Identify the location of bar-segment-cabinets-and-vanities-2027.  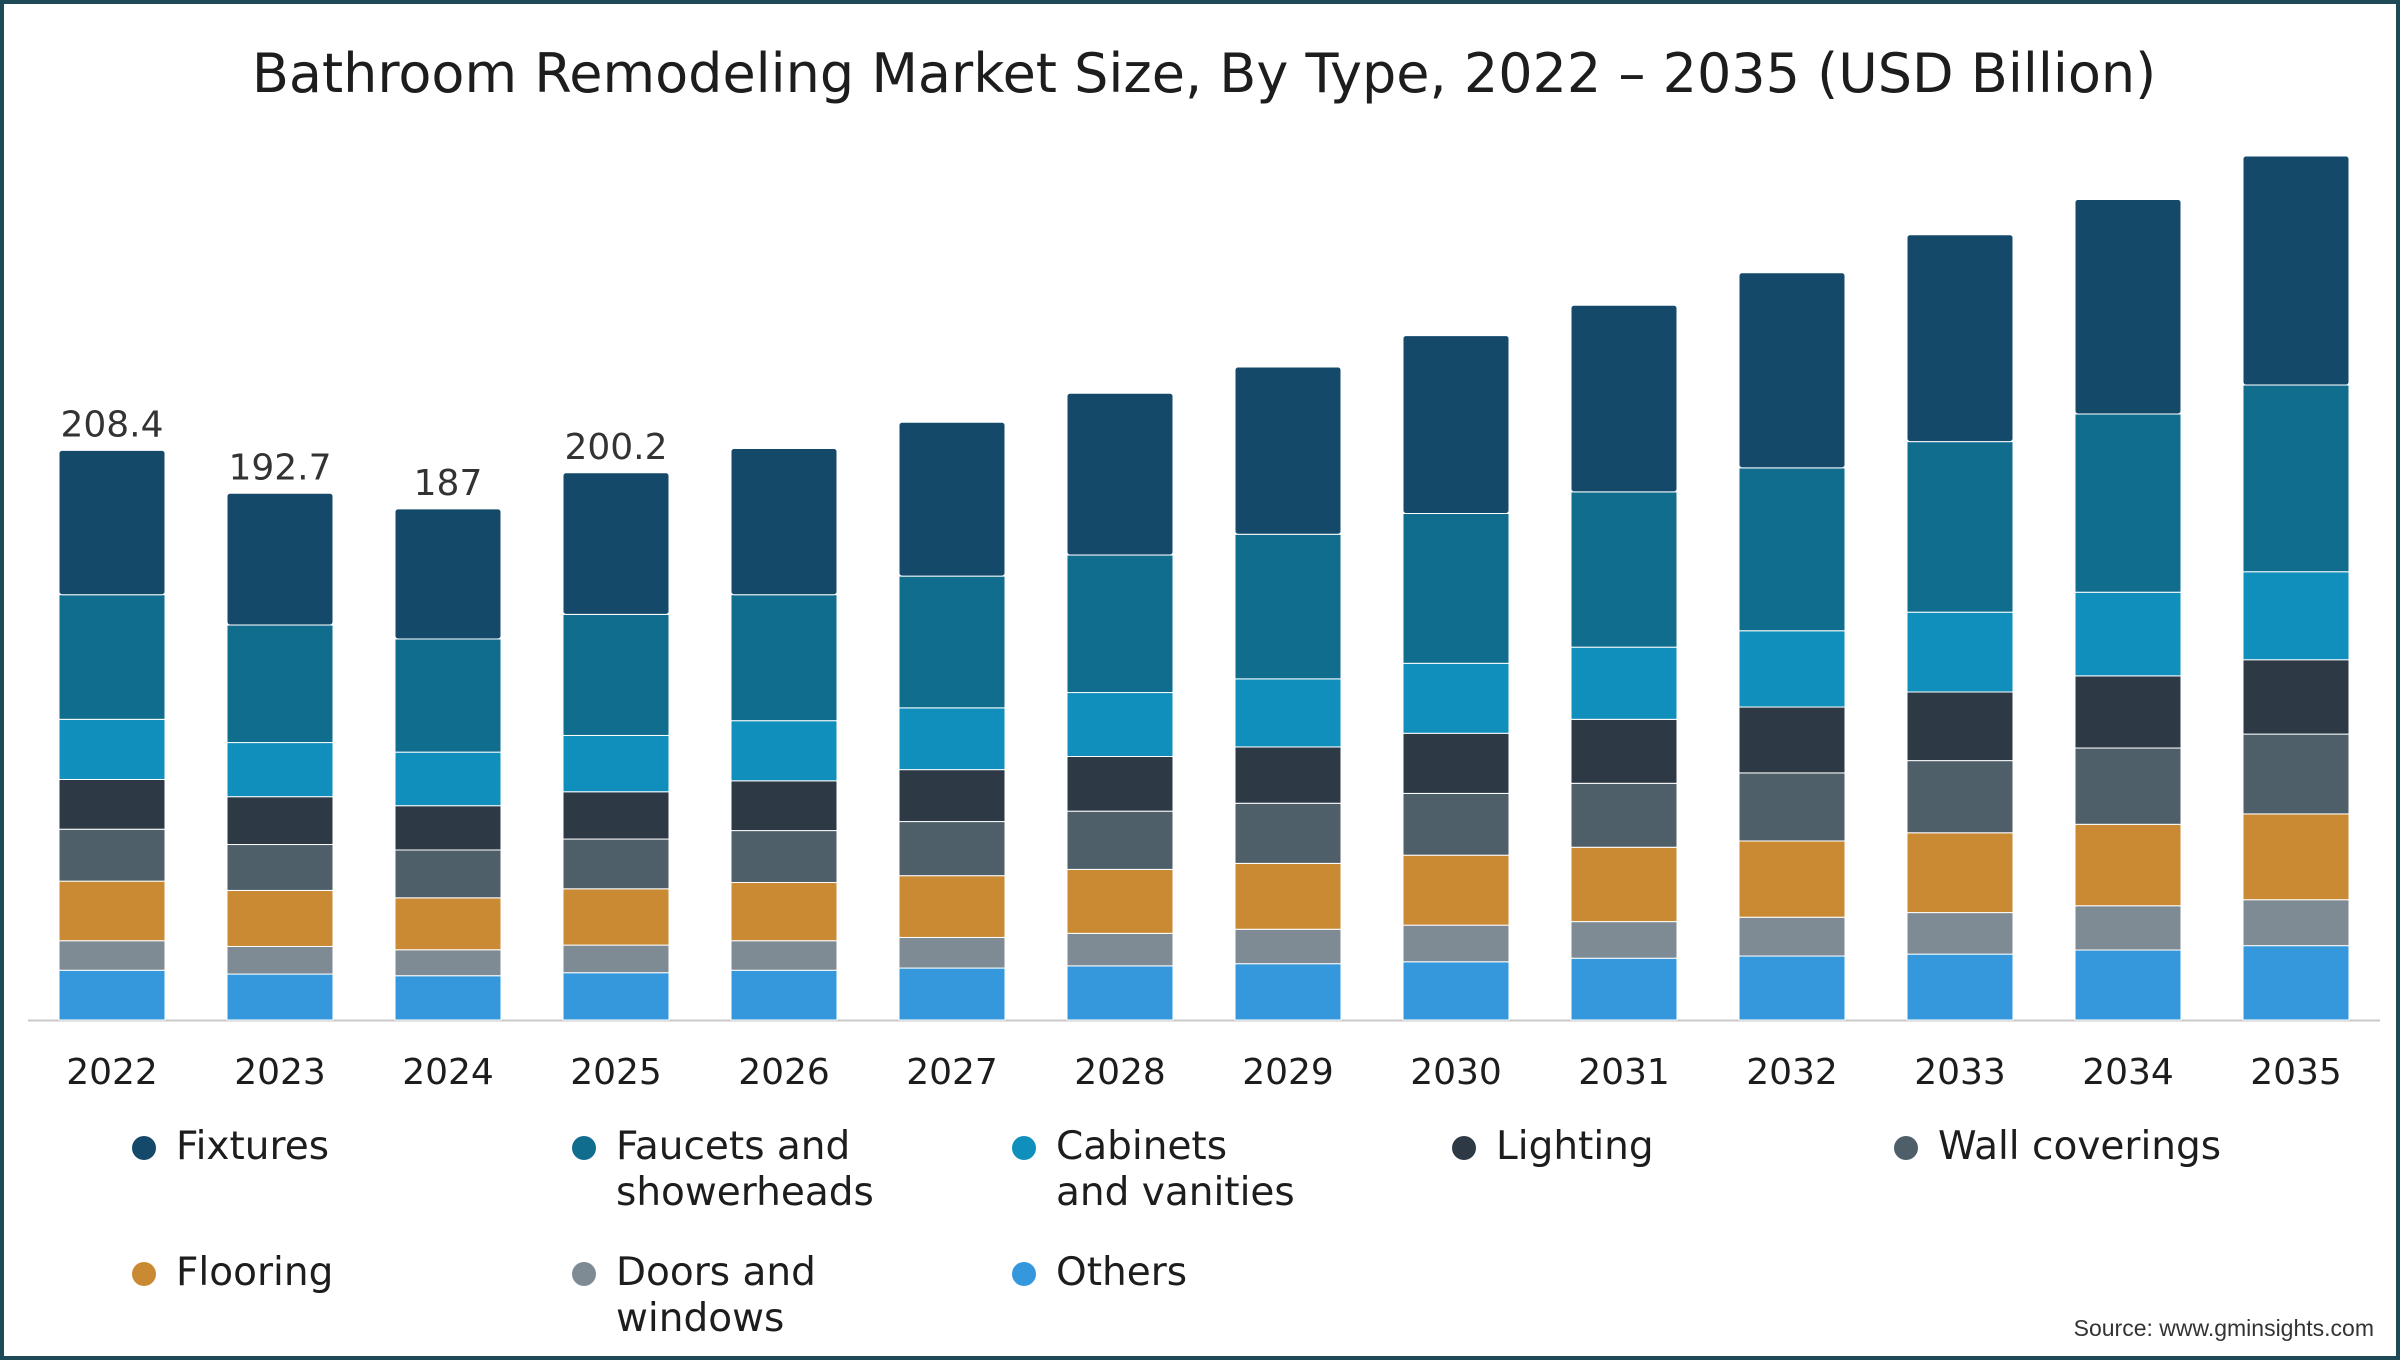
(952, 739).